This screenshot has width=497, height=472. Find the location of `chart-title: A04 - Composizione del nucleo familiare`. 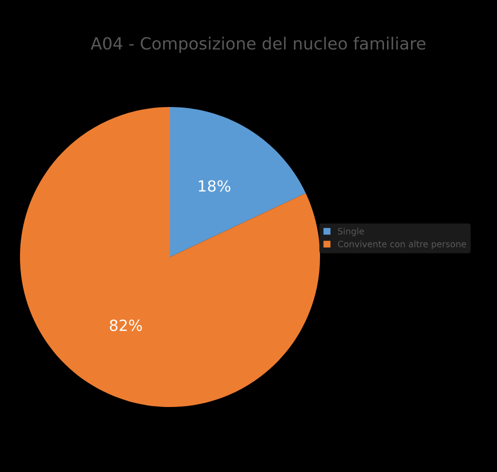

chart-title: A04 - Composizione del nucleo familiare is located at coordinates (258, 44).